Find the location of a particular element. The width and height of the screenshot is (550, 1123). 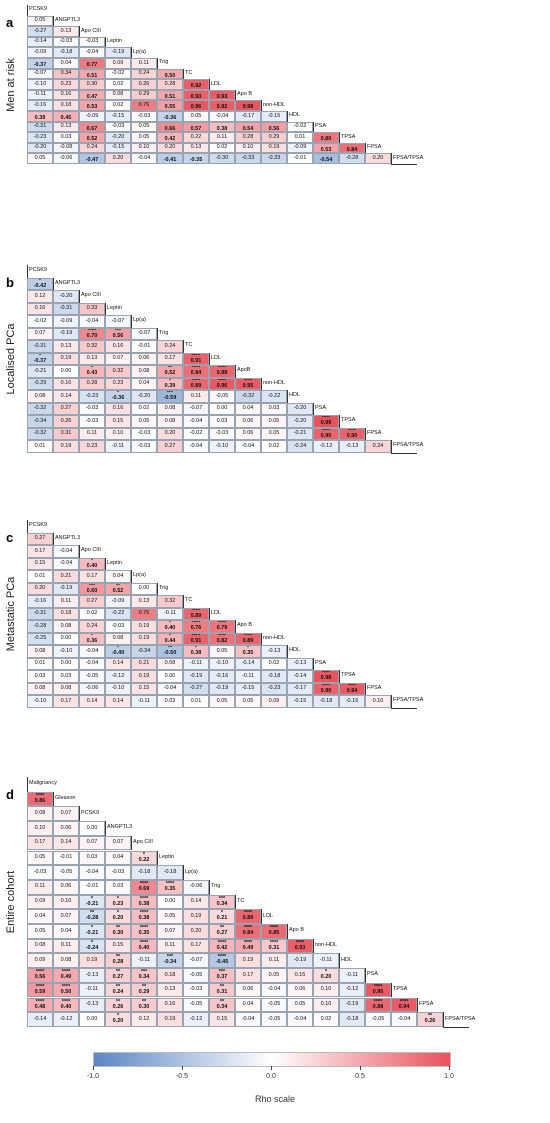

rho-value: -0.06 is located at coordinates (92, 688).